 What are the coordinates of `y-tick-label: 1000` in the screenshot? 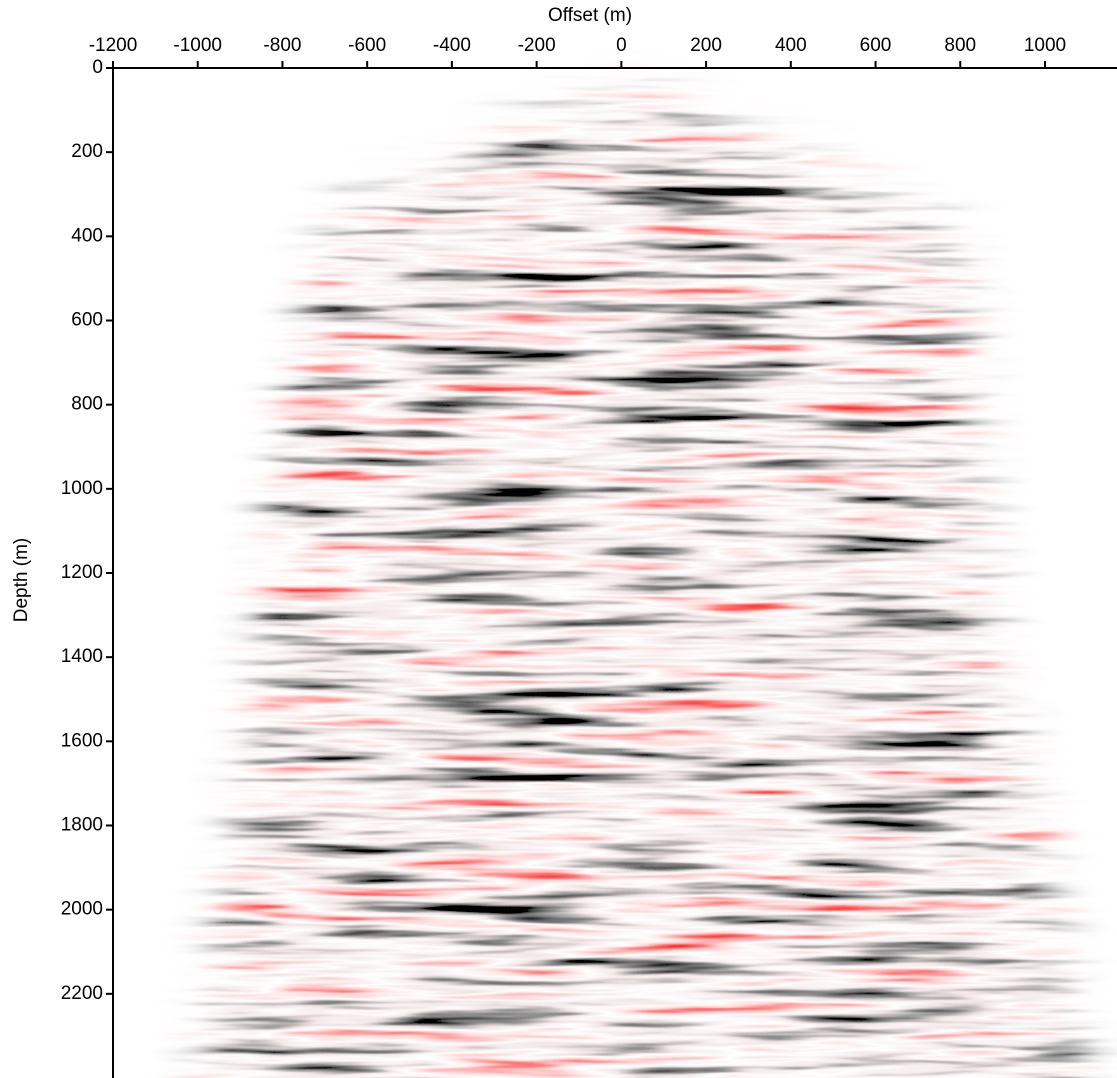 It's located at (82, 488).